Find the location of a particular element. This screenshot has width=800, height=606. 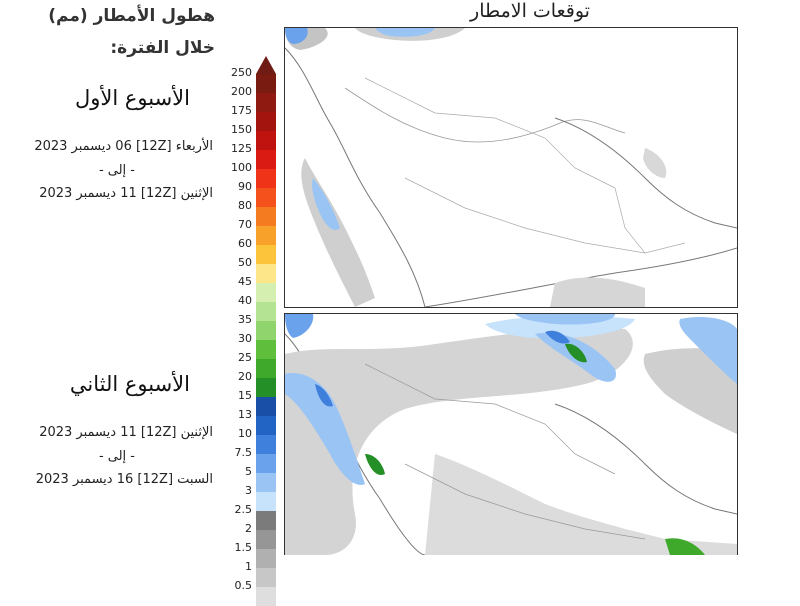

scale-label: 10 is located at coordinates (245, 433).